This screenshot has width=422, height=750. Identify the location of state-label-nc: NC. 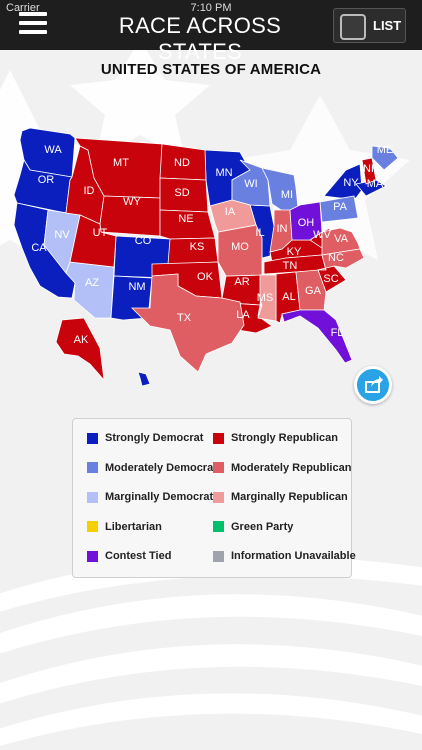
(336, 258).